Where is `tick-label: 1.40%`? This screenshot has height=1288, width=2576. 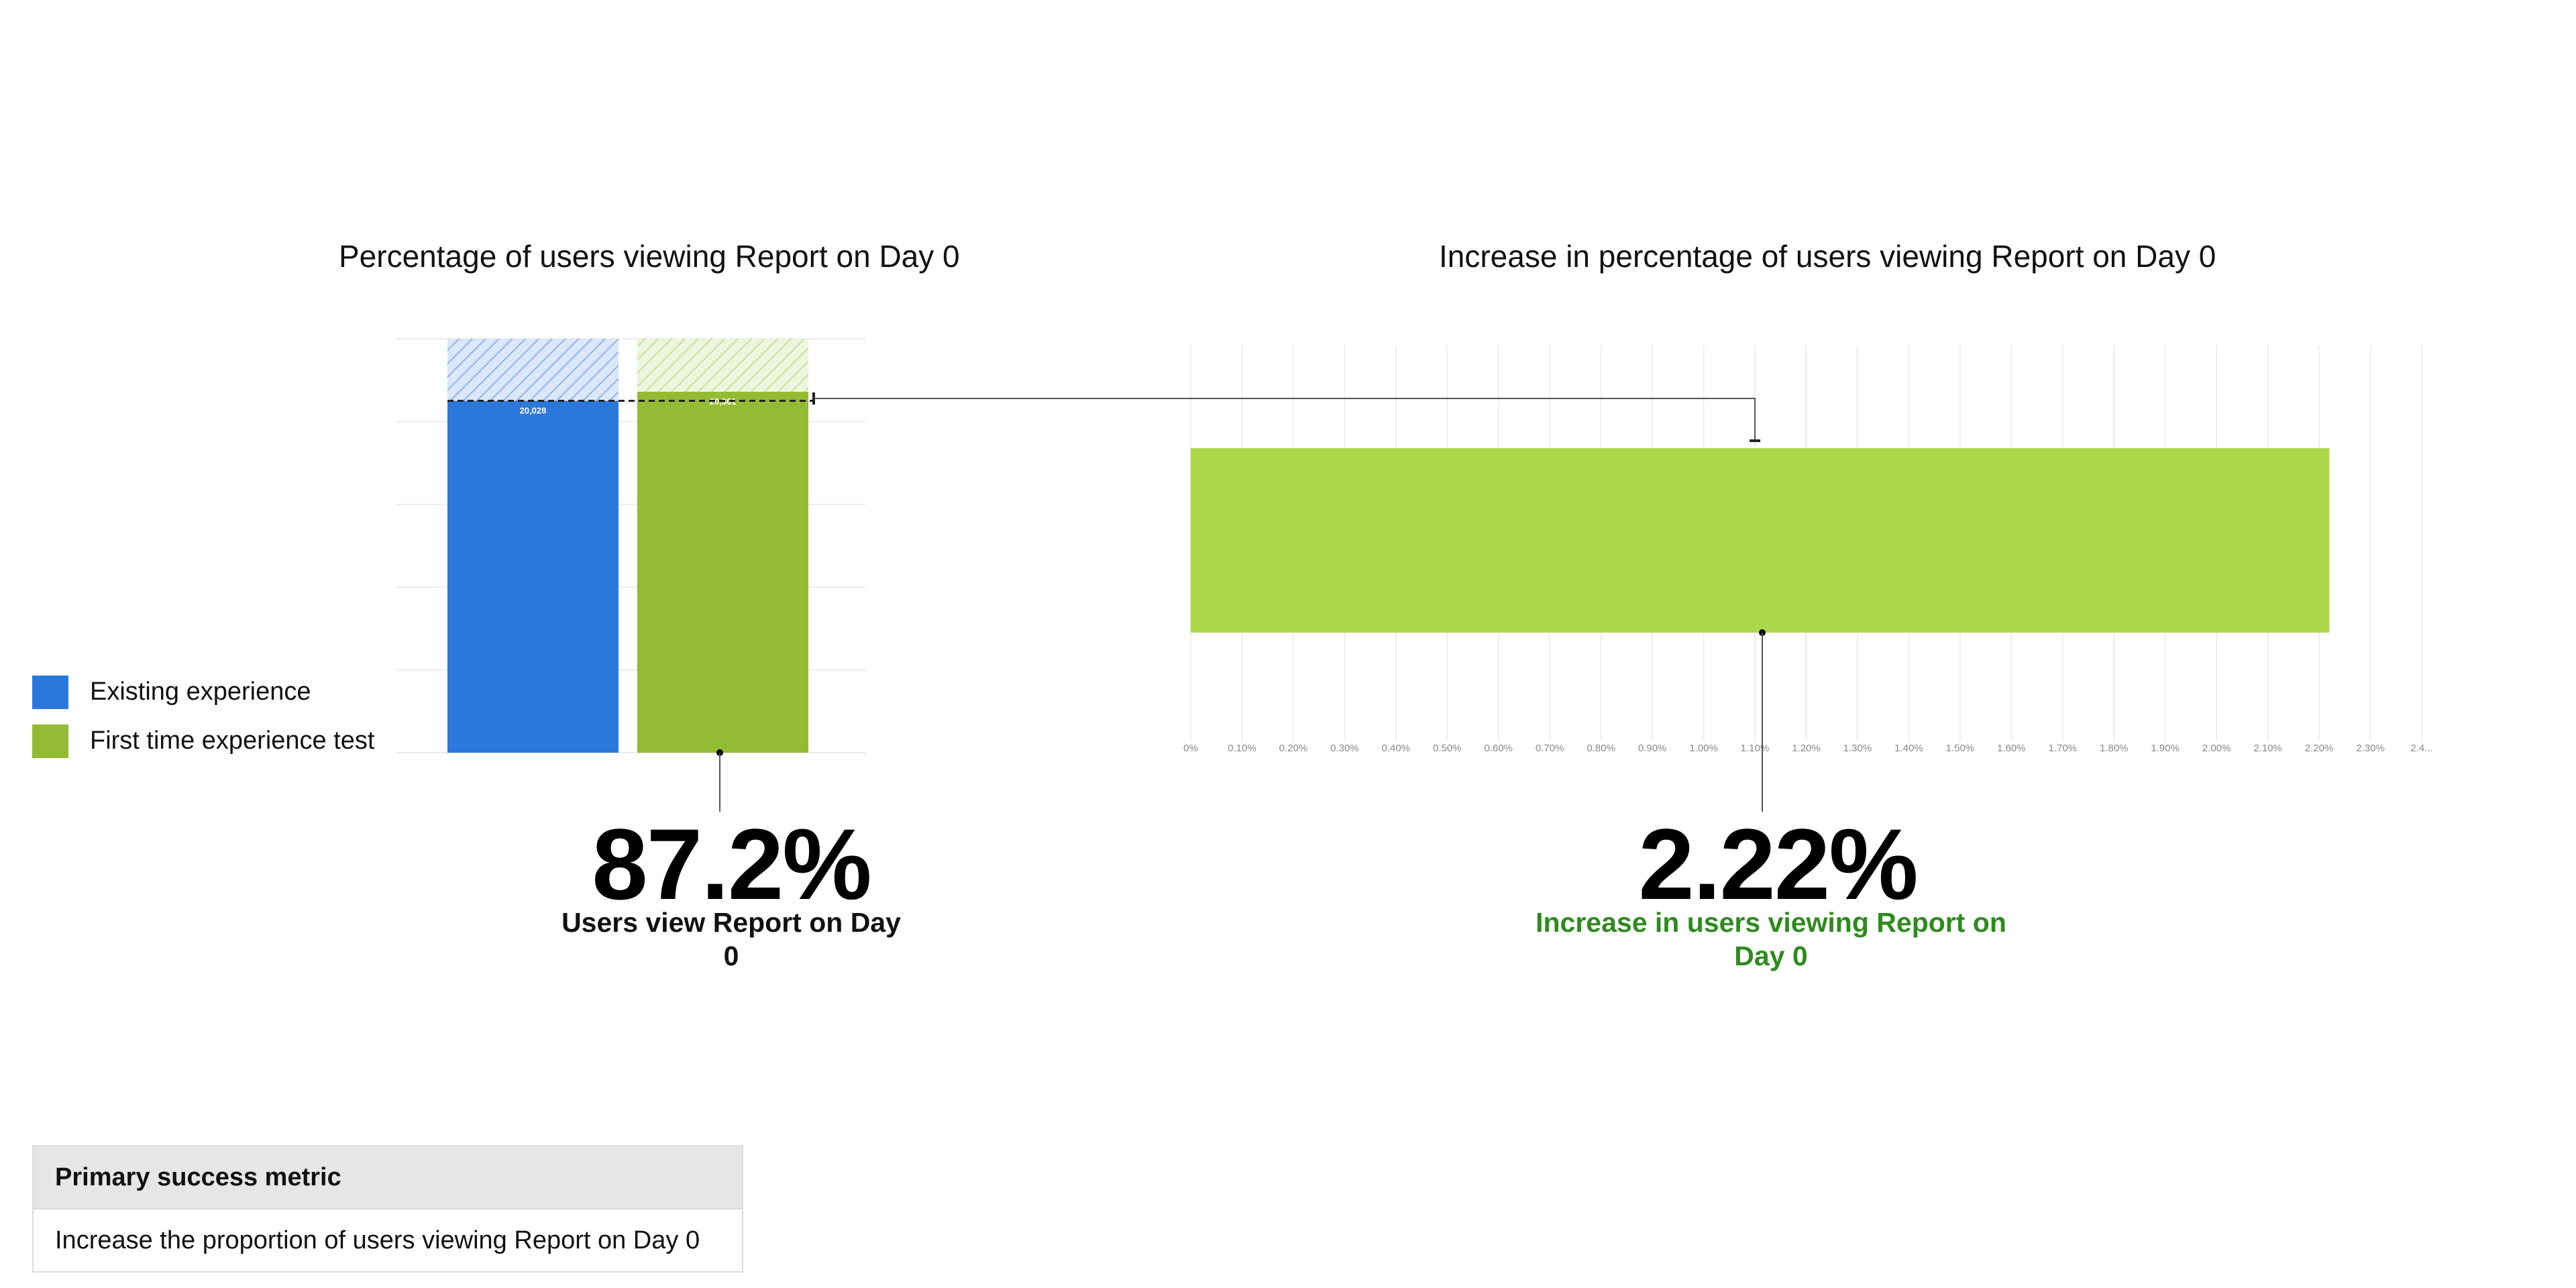 tick-label: 1.40% is located at coordinates (1908, 748).